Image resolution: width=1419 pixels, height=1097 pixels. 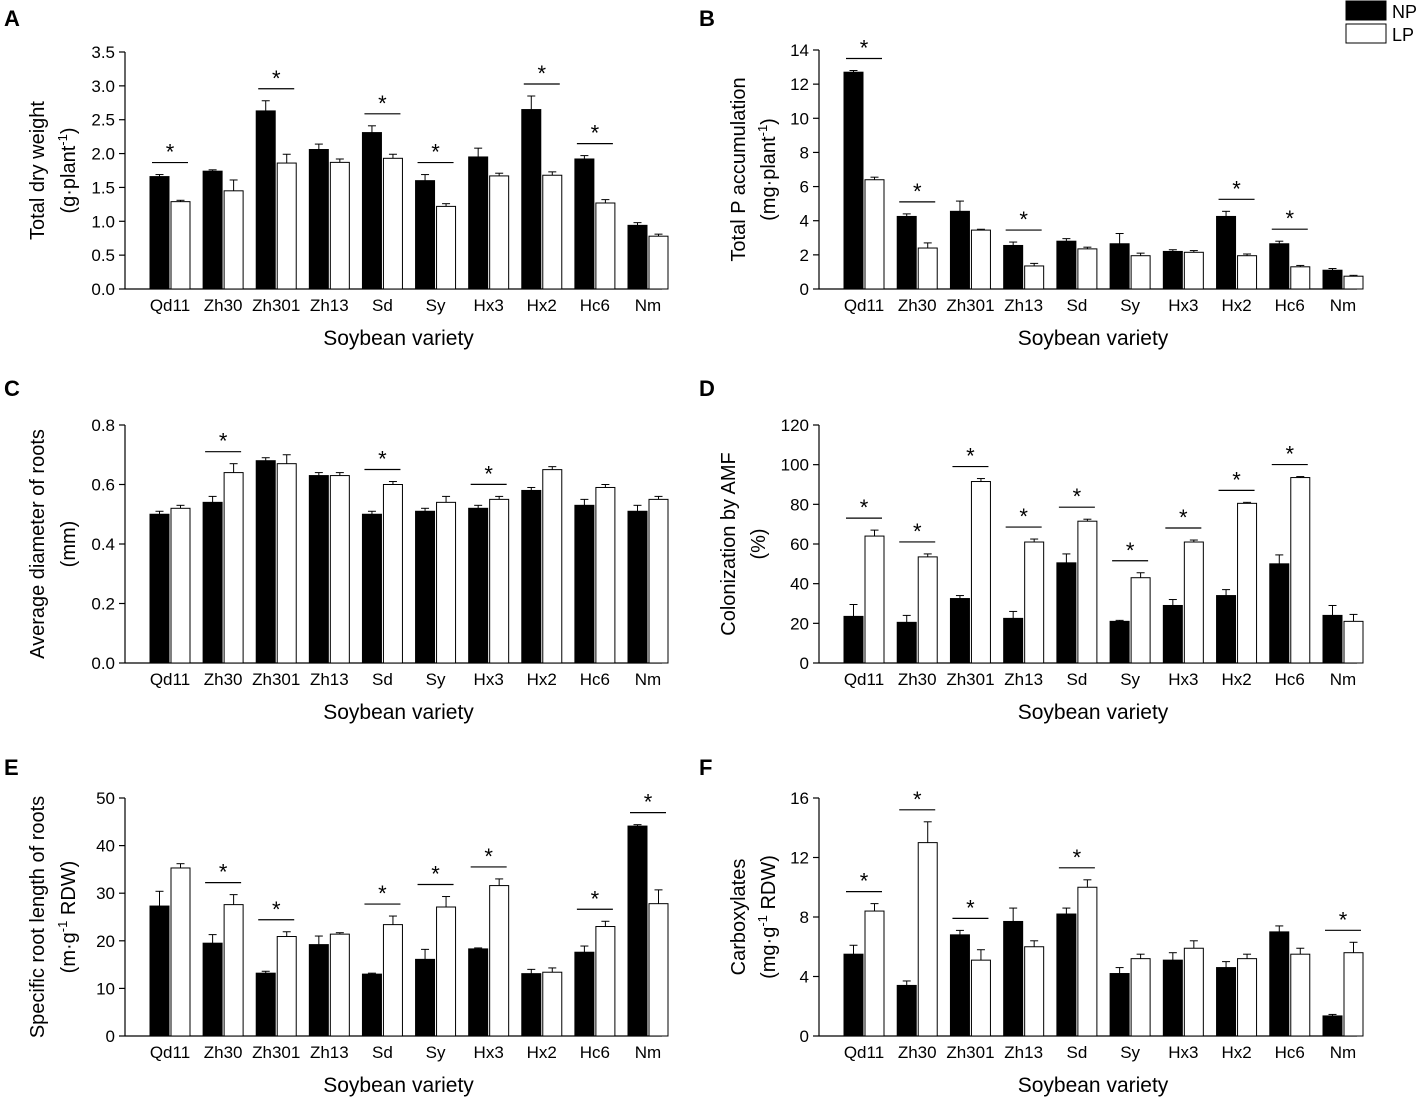 What do you see at coordinates (769, 178) in the screenshot?
I see `y-axis-units-base: (mg·plant` at bounding box center [769, 178].